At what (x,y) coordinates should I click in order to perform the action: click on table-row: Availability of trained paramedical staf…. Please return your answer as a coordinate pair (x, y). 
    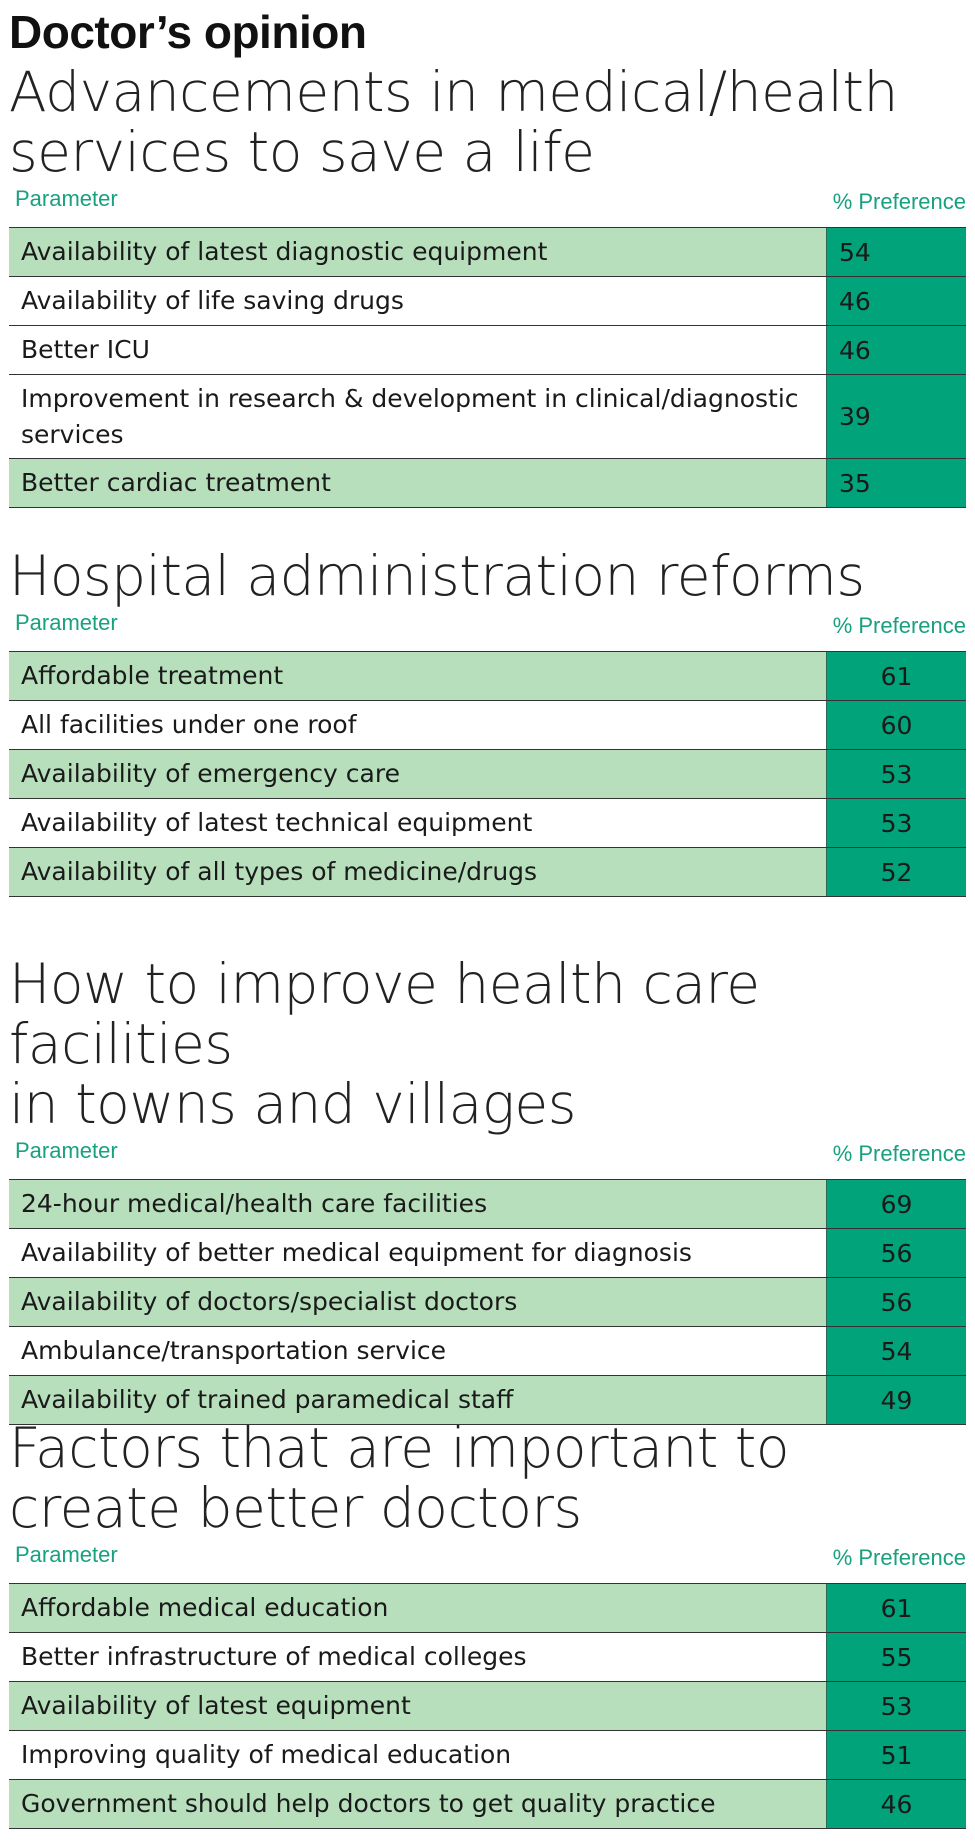
    Looking at the image, I should click on (487, 1400).